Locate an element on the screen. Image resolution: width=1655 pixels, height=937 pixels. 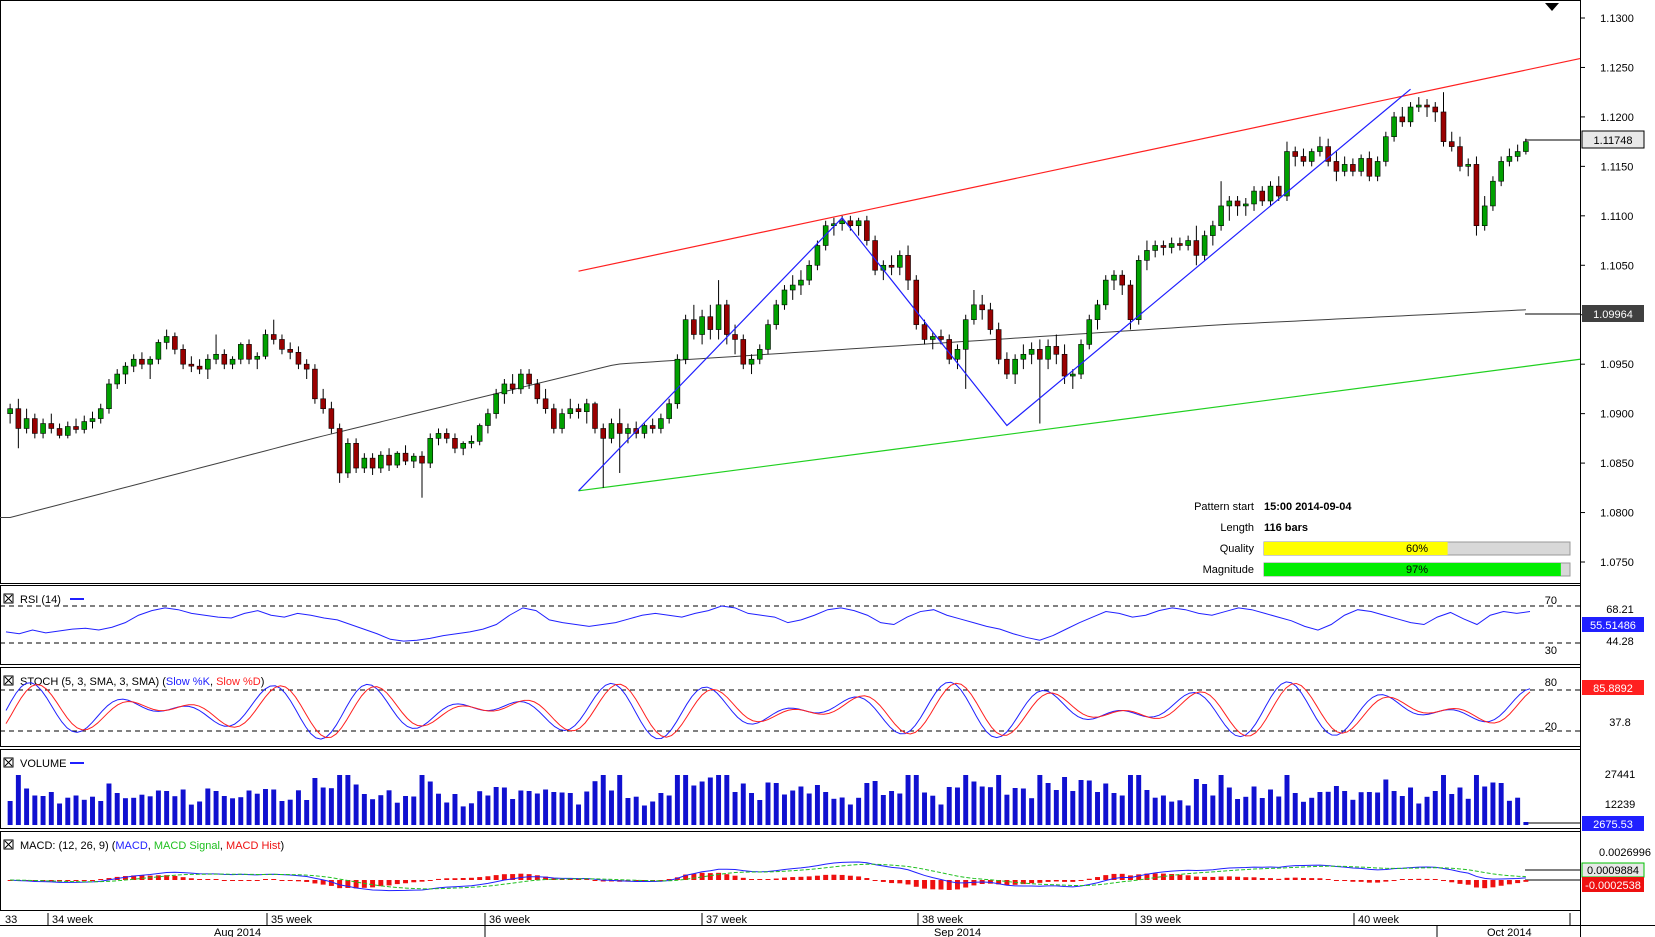
ma-value-label: 1.09964 is located at coordinates (1613, 315).